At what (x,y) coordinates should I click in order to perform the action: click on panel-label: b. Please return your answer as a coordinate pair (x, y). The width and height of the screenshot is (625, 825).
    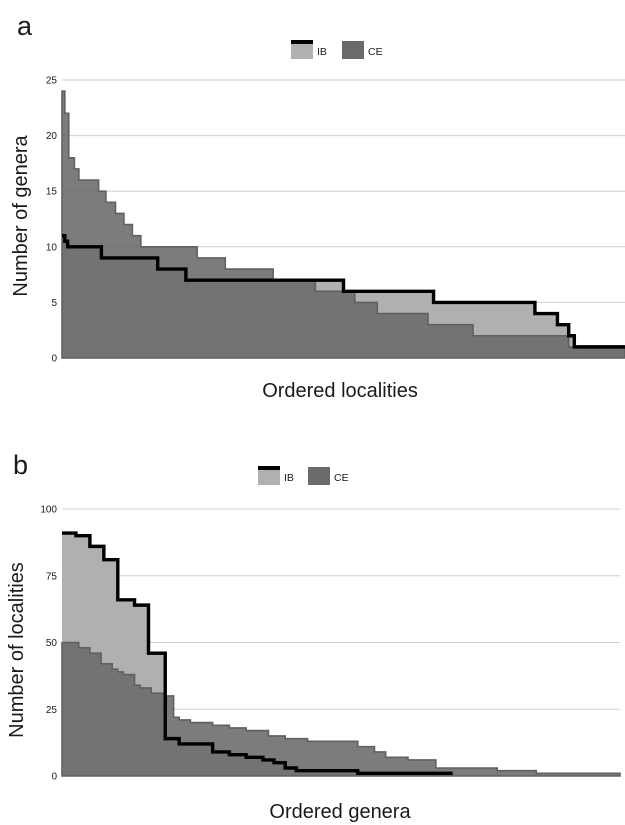
    Looking at the image, I should click on (20, 465).